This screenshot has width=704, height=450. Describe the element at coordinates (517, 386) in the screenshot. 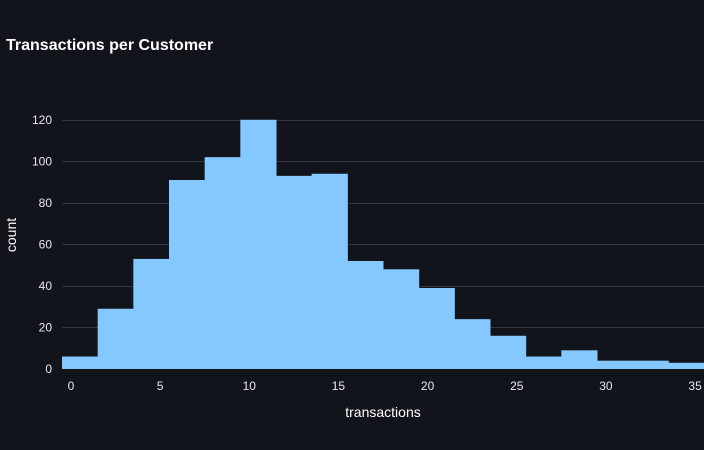

I see `x-tick-label: 25` at that location.